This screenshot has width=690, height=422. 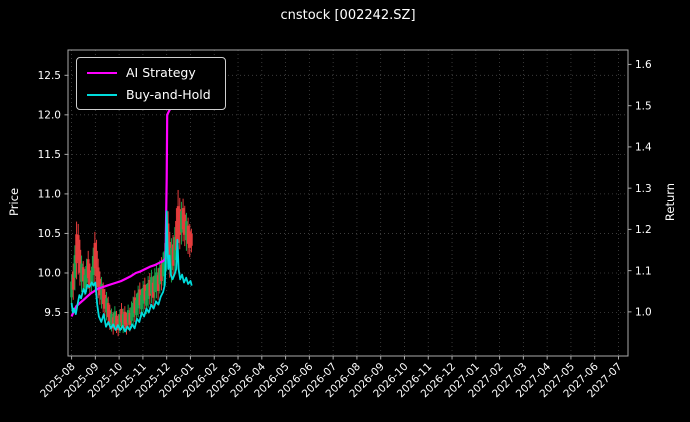 I want to click on legend-item-buy-and-hold: Buy-and-Hold, so click(x=149, y=94).